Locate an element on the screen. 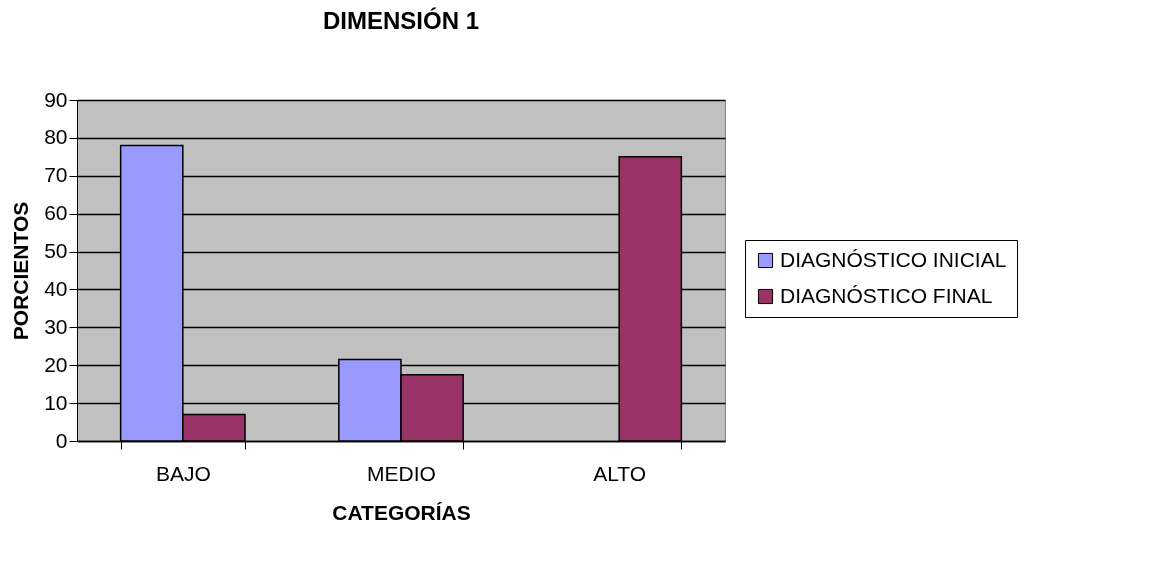 This screenshot has width=1153, height=572. y-axis-title: PORCIENTOS is located at coordinates (21, 271).